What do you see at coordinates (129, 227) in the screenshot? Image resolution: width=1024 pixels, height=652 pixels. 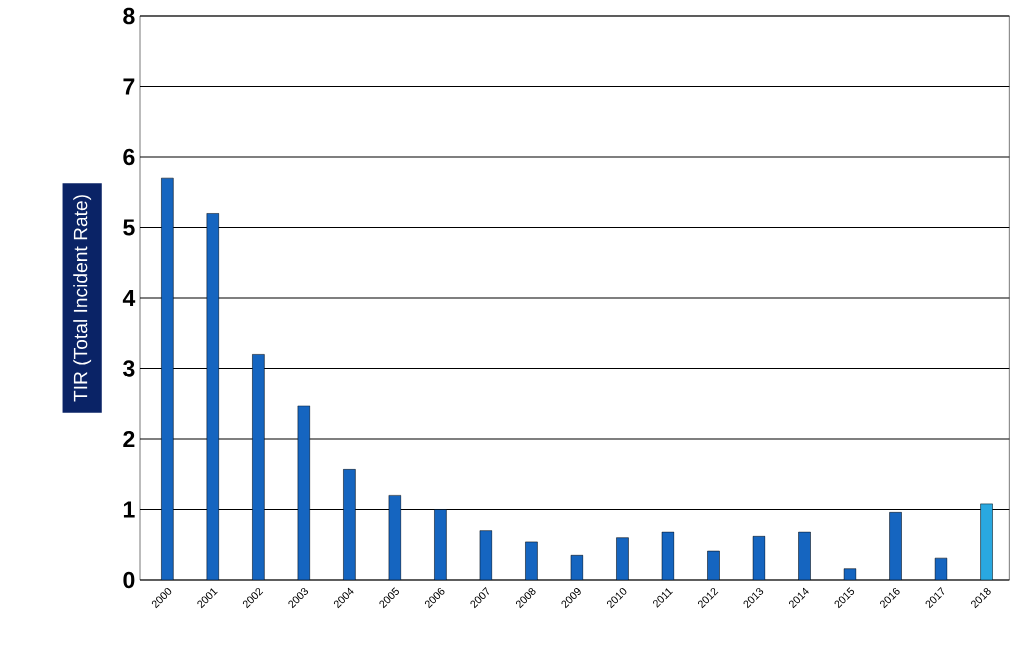 I see `y-tick-label: 5` at bounding box center [129, 227].